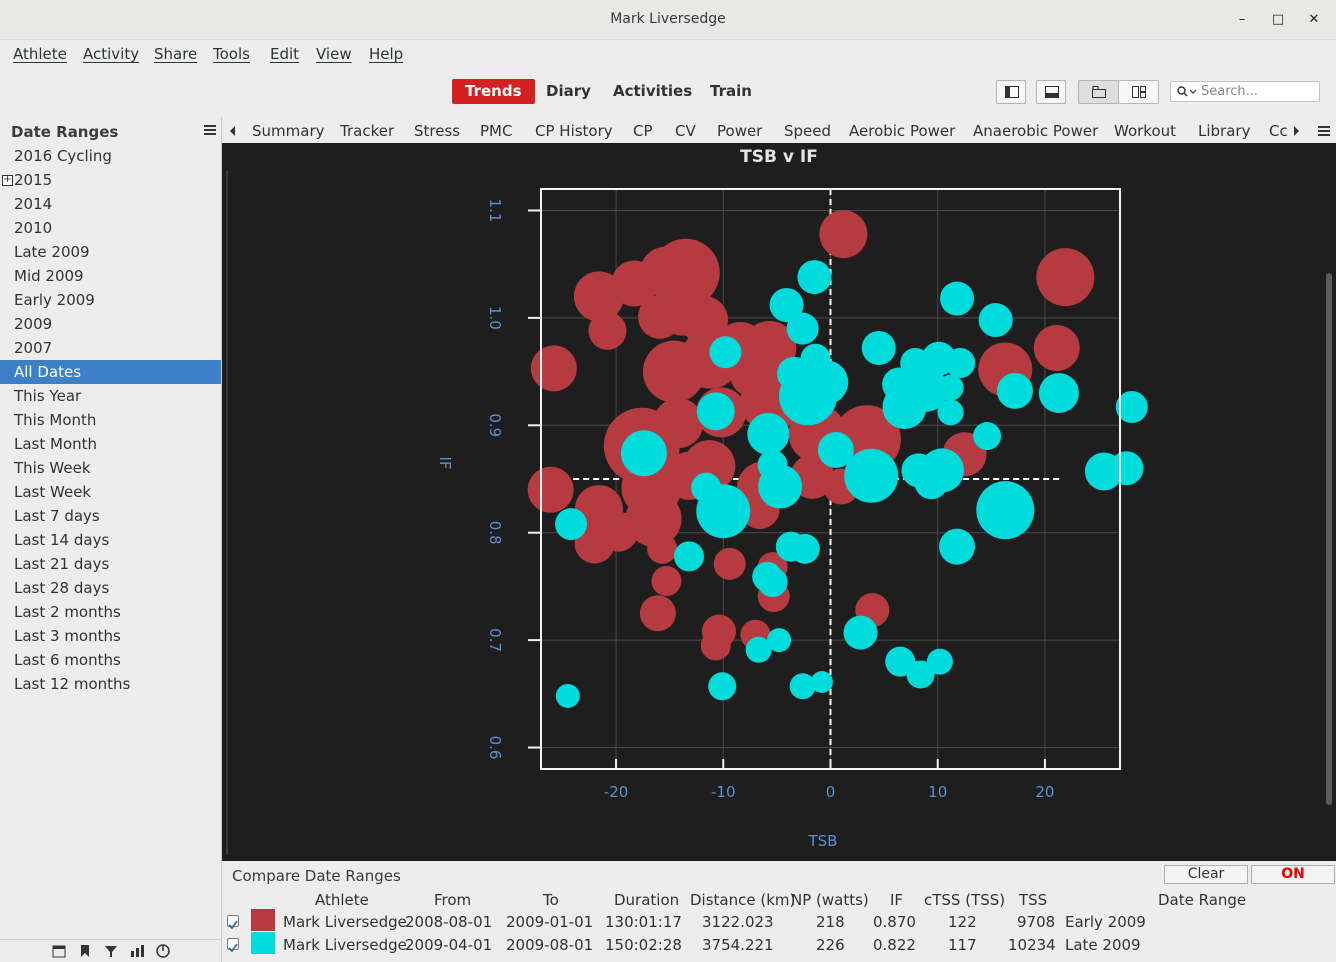 This screenshot has width=1336, height=962. Describe the element at coordinates (1324, 131) in the screenshot. I see `chart-menu-icon` at that location.